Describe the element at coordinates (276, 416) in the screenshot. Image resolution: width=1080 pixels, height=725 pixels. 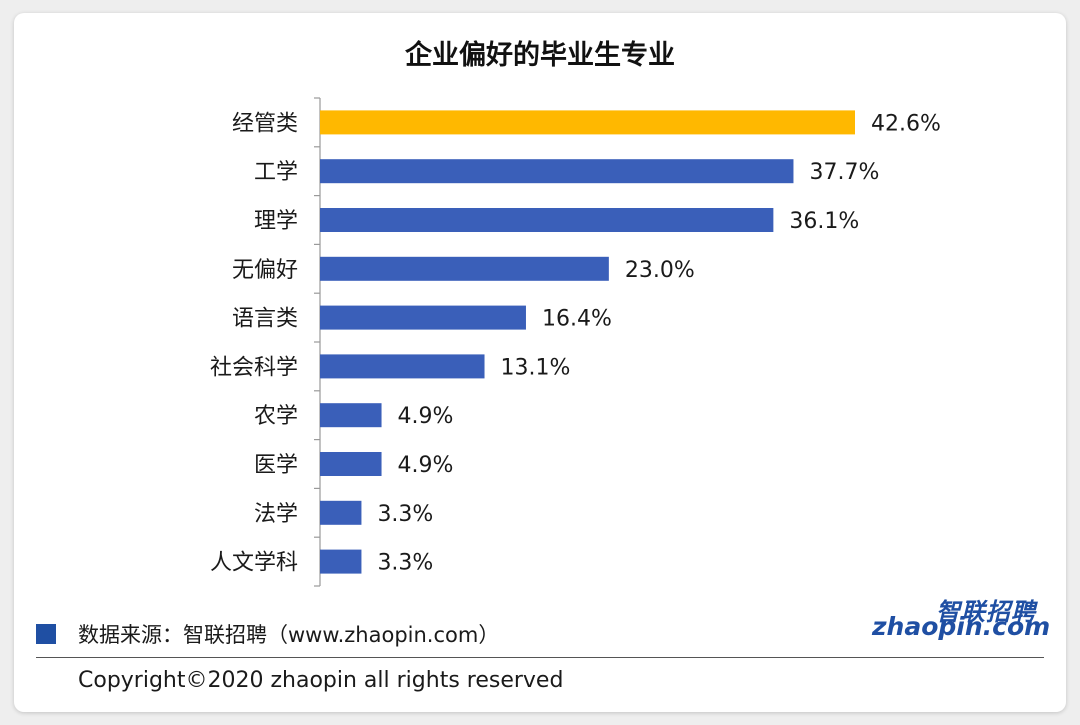
I see `category-label-6: 农学` at that location.